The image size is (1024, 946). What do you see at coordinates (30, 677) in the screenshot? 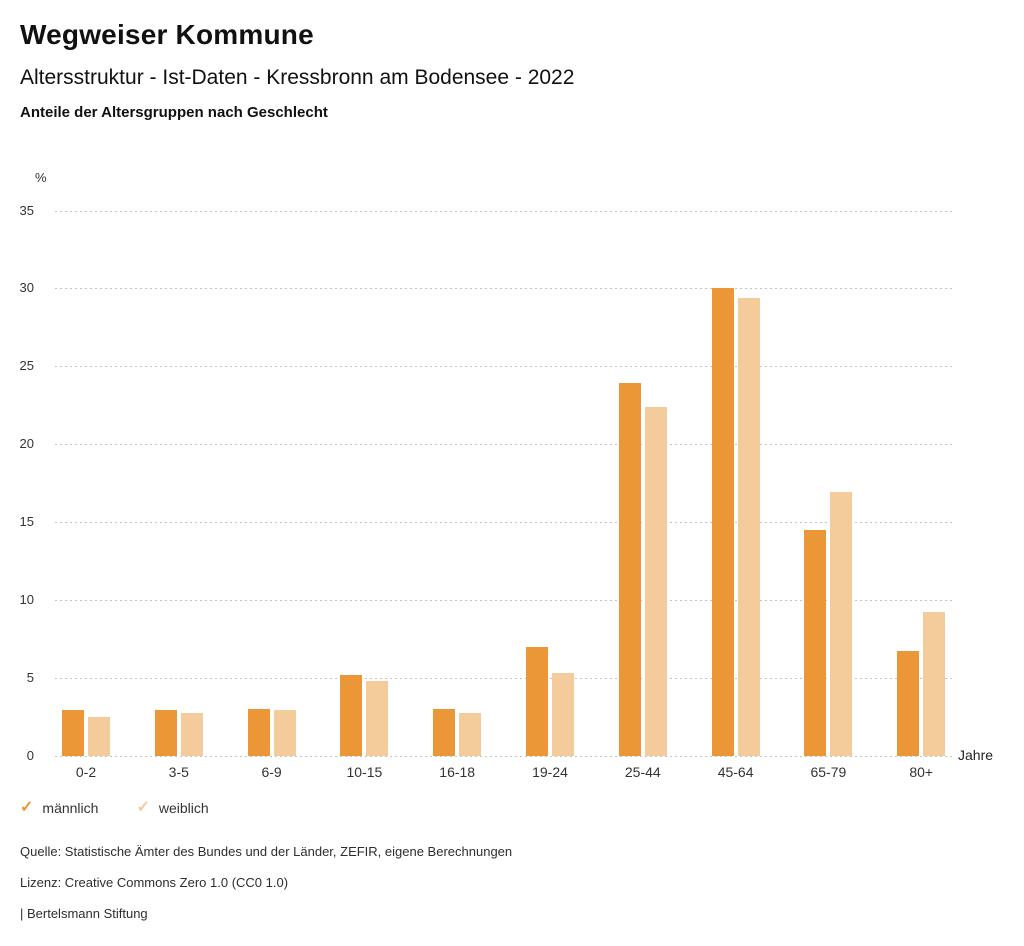
I see `y-tick-label-5: 5` at bounding box center [30, 677].